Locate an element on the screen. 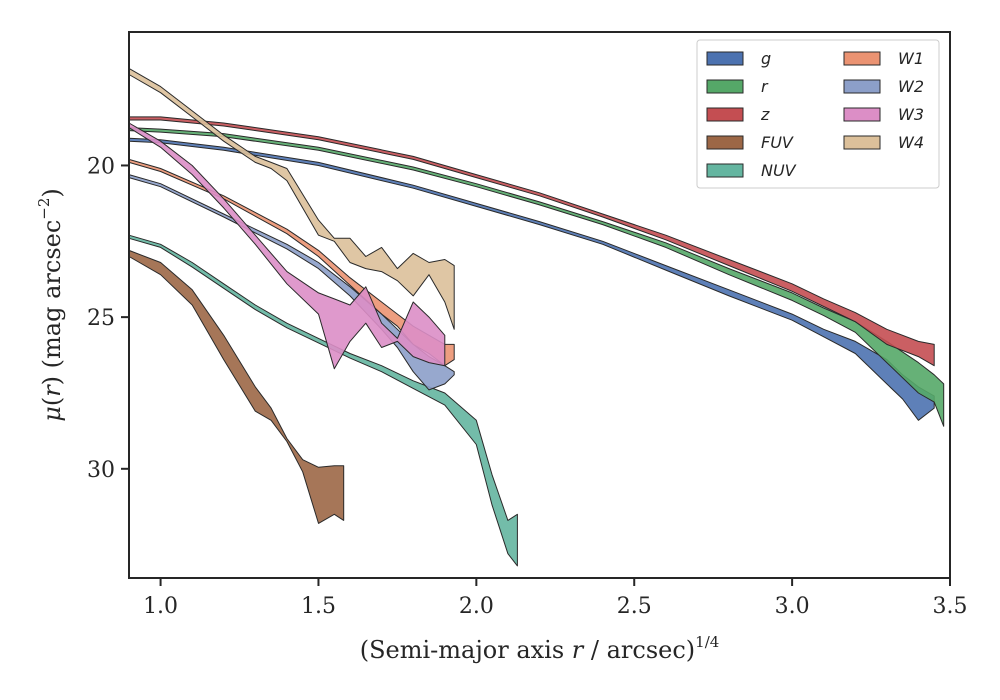 This screenshot has height=700, width=1000. legend-swatch-z is located at coordinates (725, 114).